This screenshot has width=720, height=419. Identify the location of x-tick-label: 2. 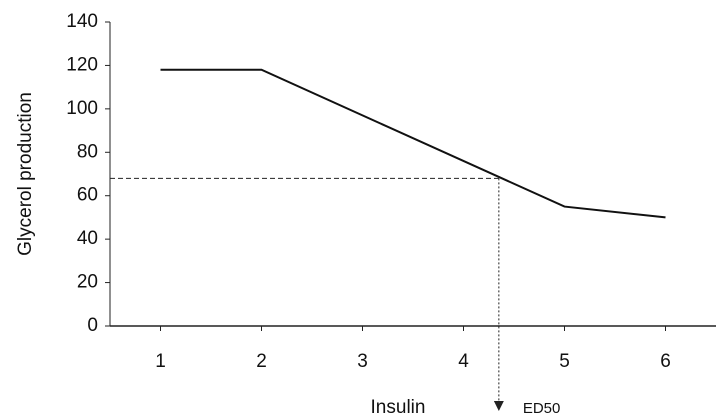
(261, 361).